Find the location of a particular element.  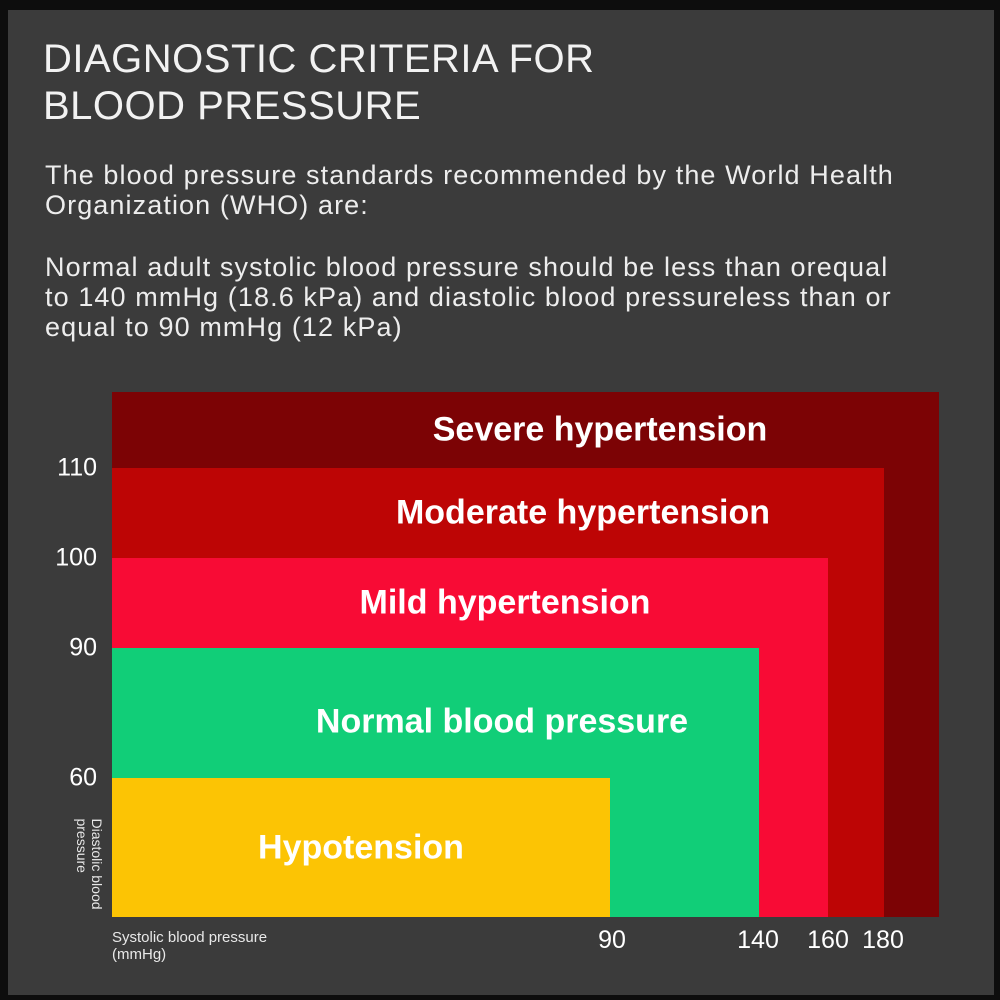

criteria-line3: equal to 90 mmHg (12 kPa) is located at coordinates (224, 327).